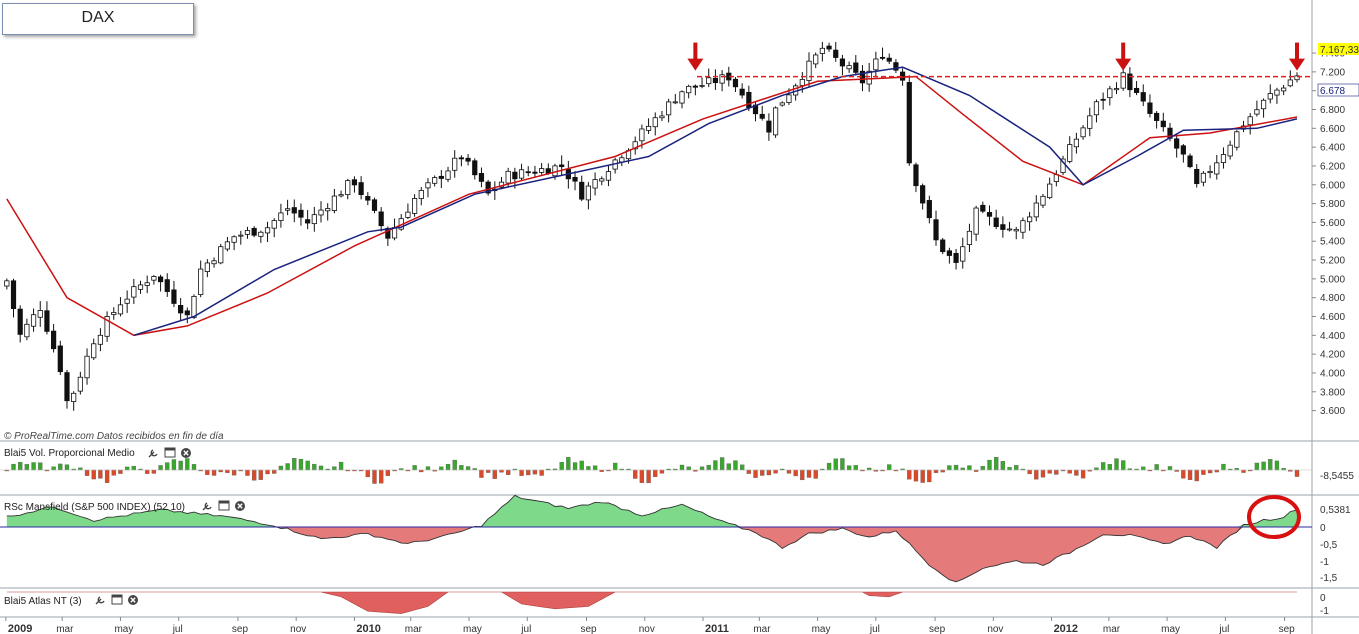  What do you see at coordinates (1339, 50) in the screenshot?
I see `last-price-label: 7.167,33` at bounding box center [1339, 50].